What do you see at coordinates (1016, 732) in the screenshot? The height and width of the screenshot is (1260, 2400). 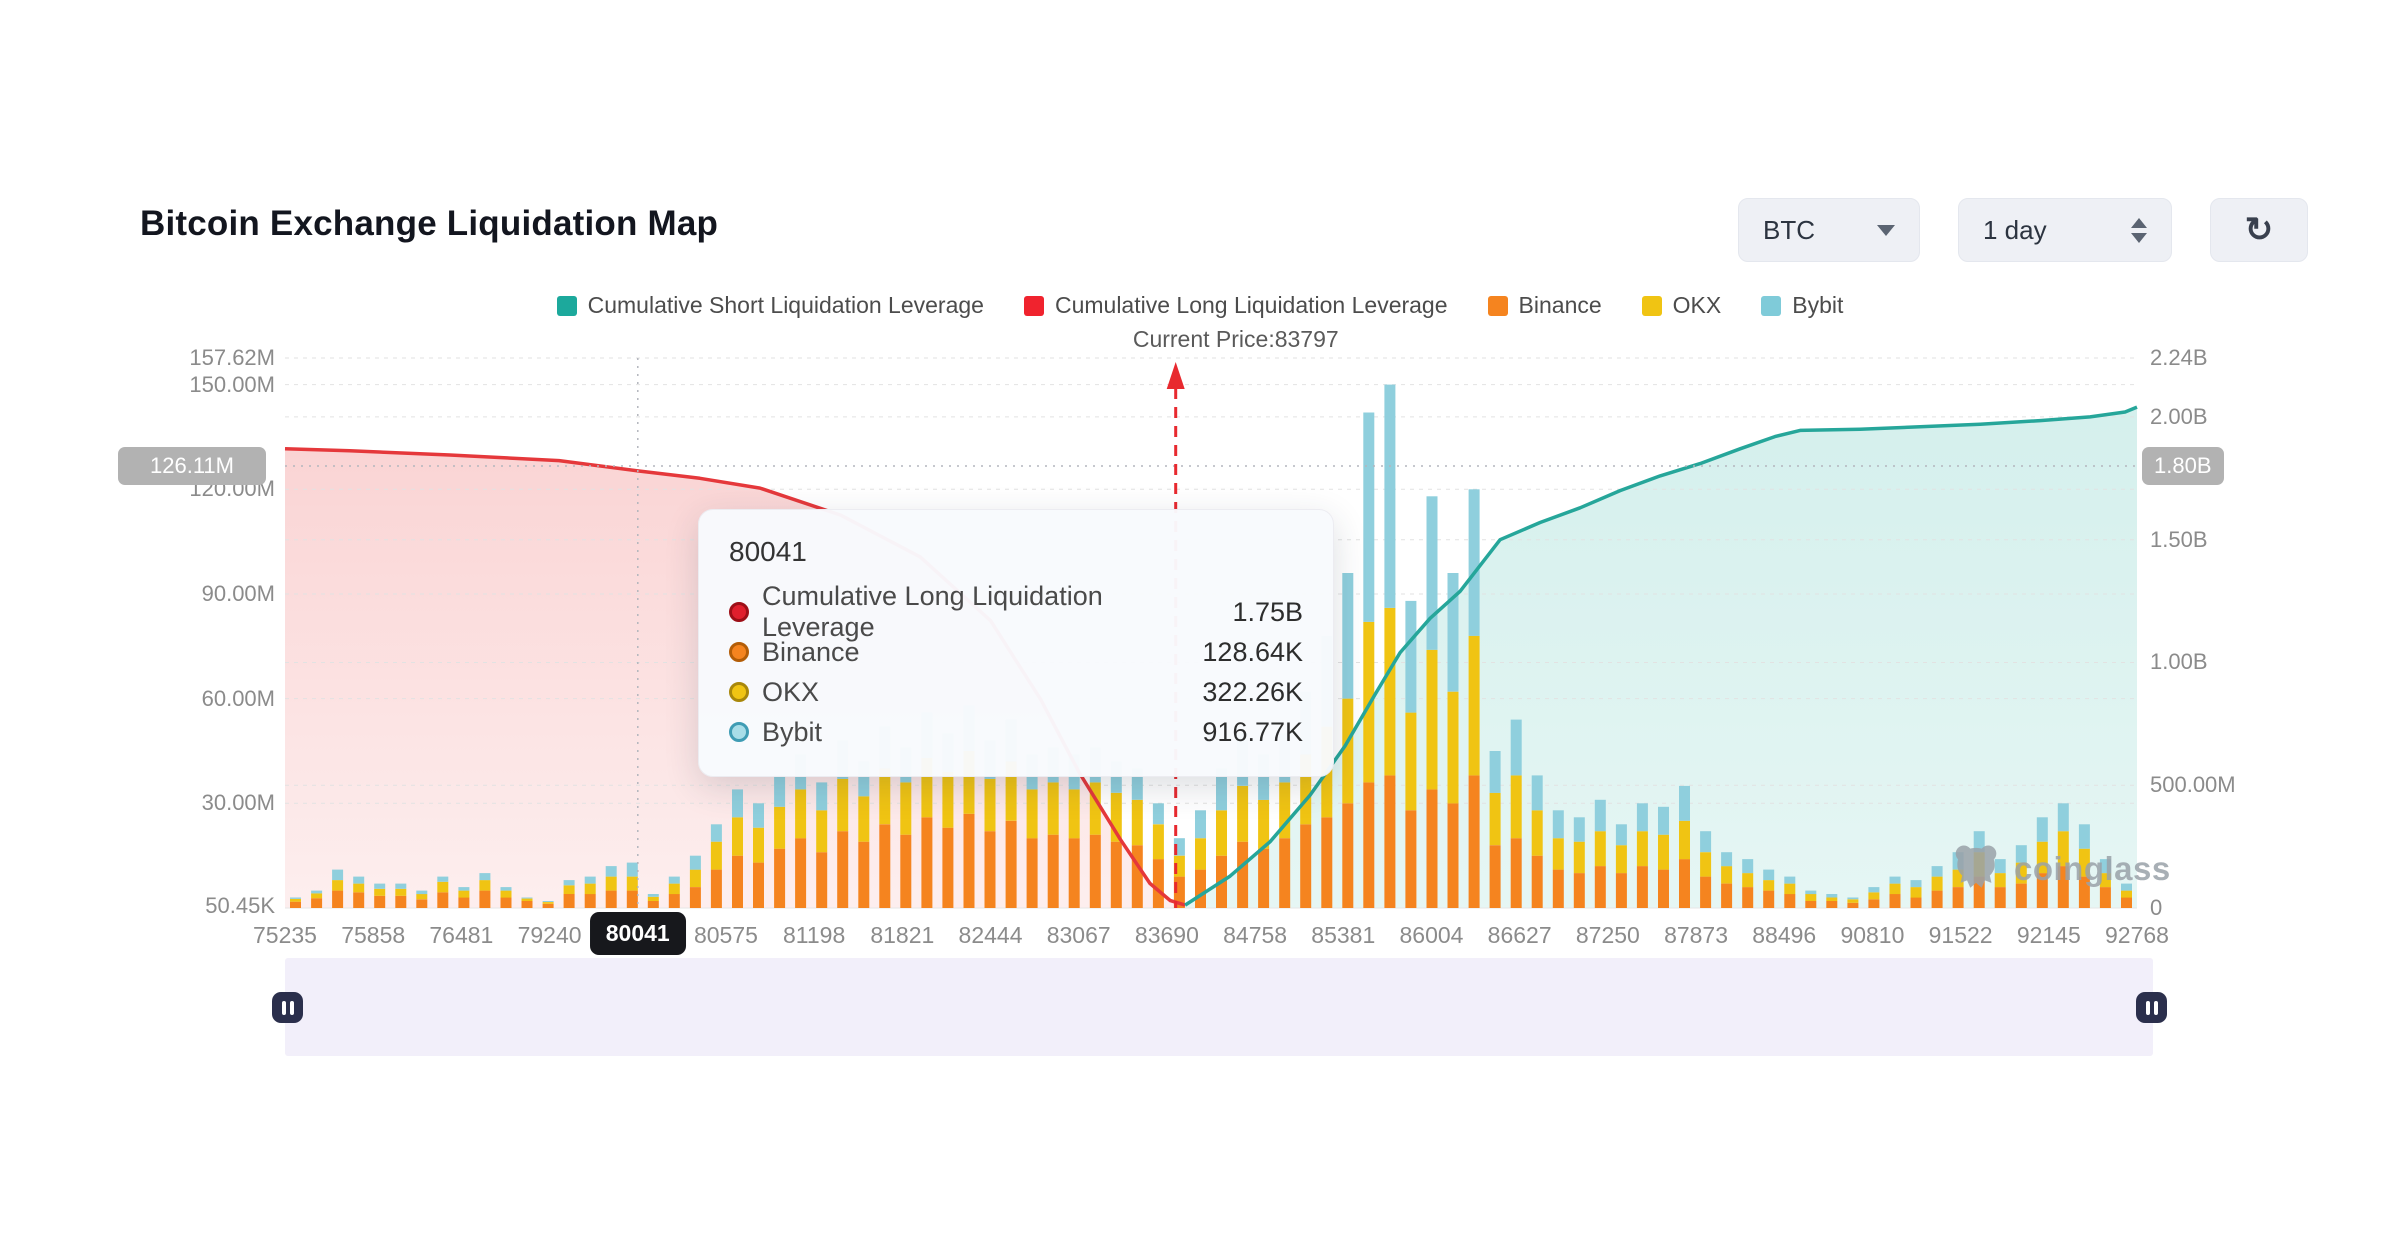 I see `tooltip-row: Bybit 916.77K` at bounding box center [1016, 732].